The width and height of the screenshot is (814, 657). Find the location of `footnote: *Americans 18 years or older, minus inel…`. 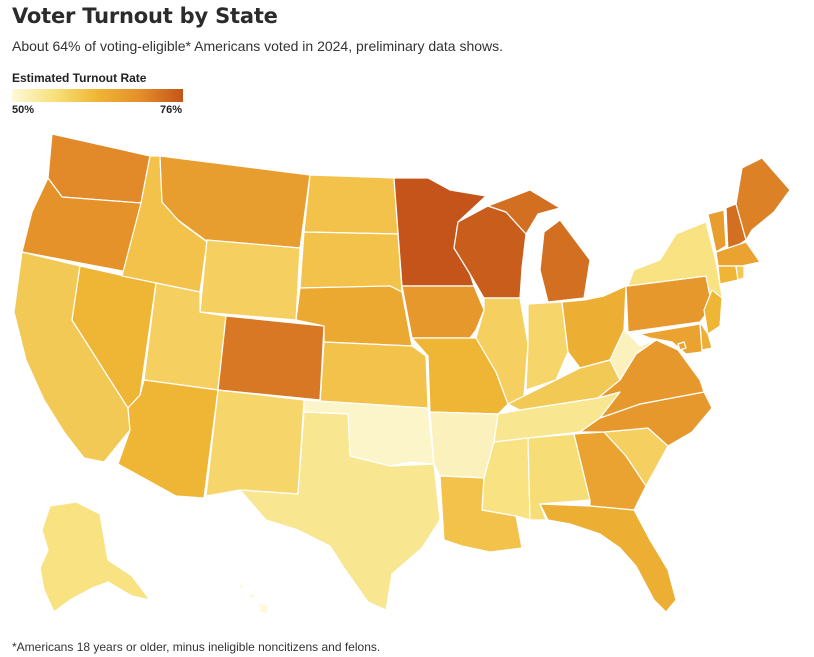

footnote: *Americans 18 years or older, minus inel… is located at coordinates (196, 647).